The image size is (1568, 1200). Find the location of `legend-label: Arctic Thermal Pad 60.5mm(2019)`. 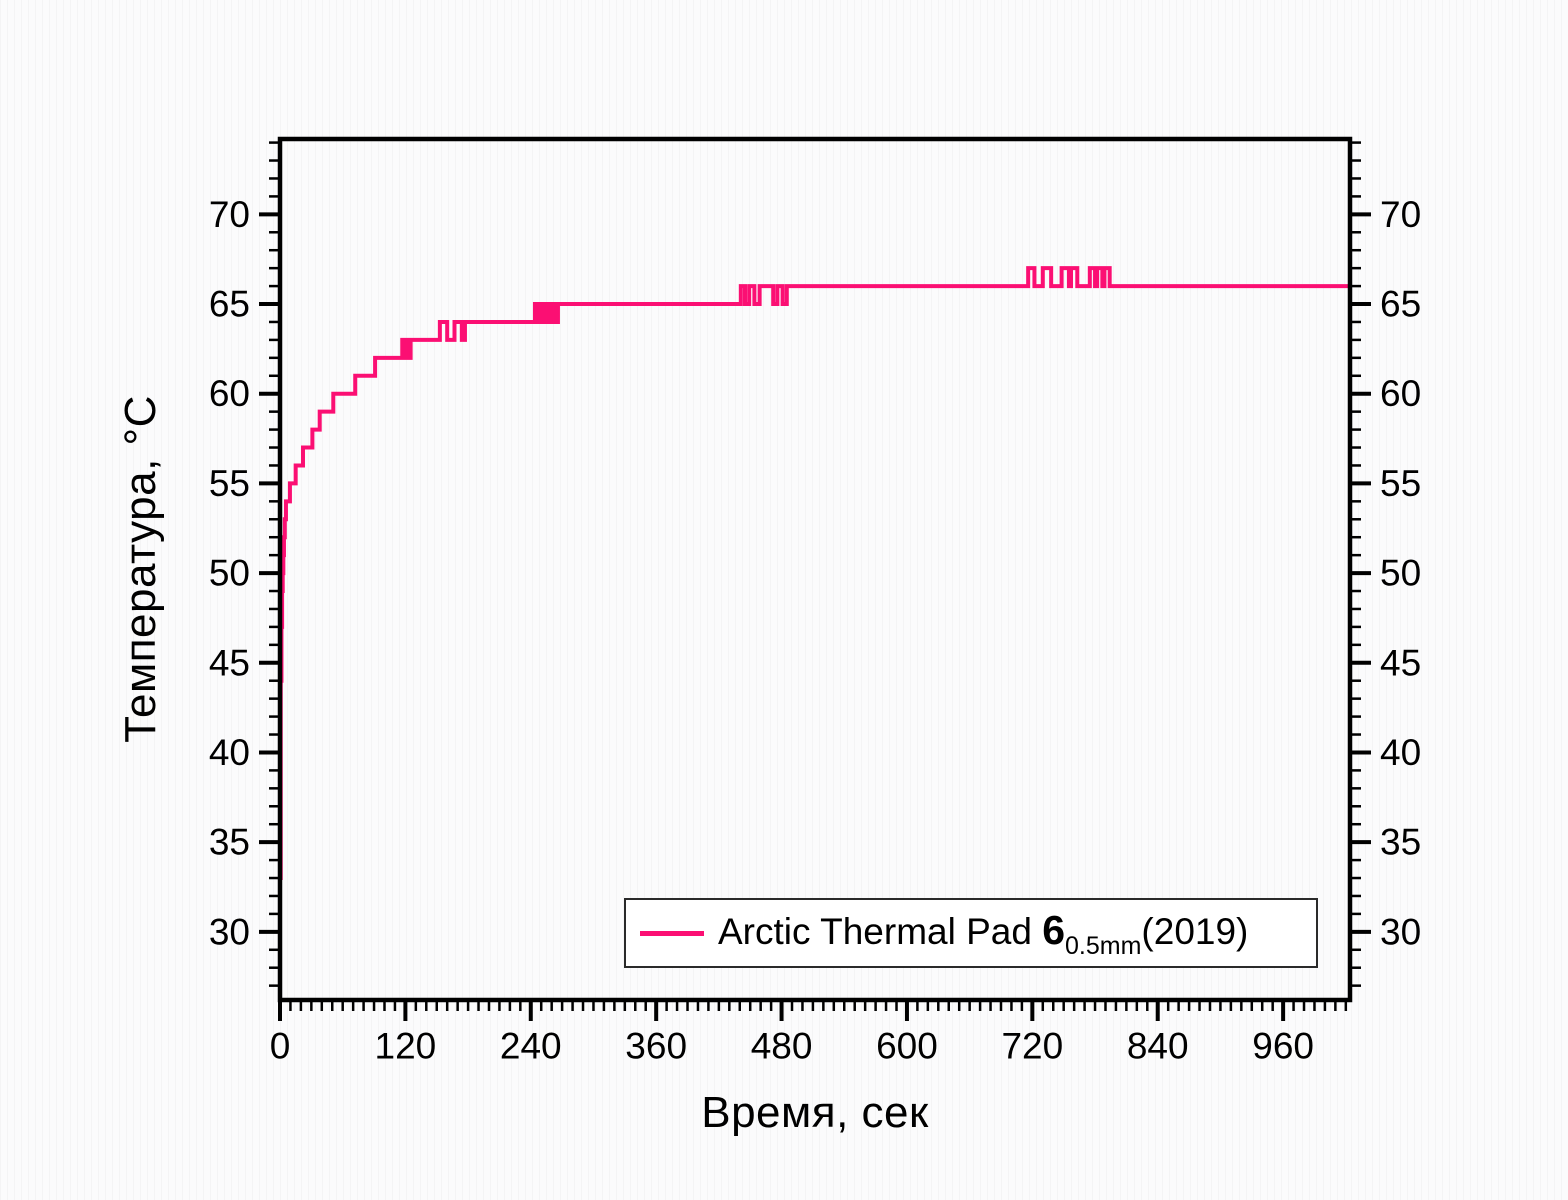

legend-label: Arctic Thermal Pad 60.5mm(2019) is located at coordinates (983, 933).